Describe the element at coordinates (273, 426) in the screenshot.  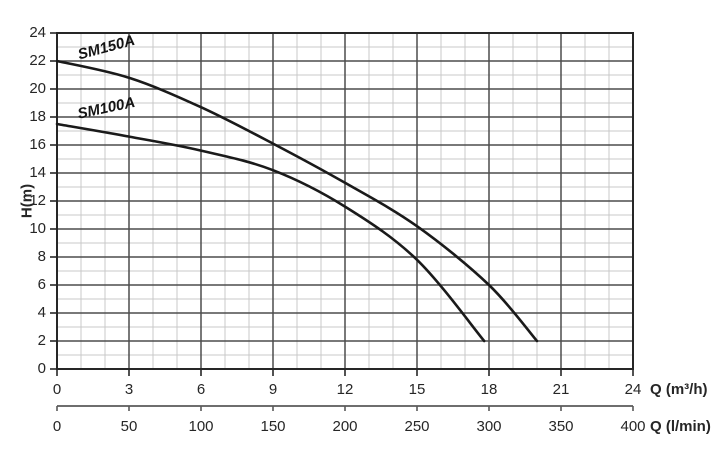
I see `tick-label: 150` at that location.